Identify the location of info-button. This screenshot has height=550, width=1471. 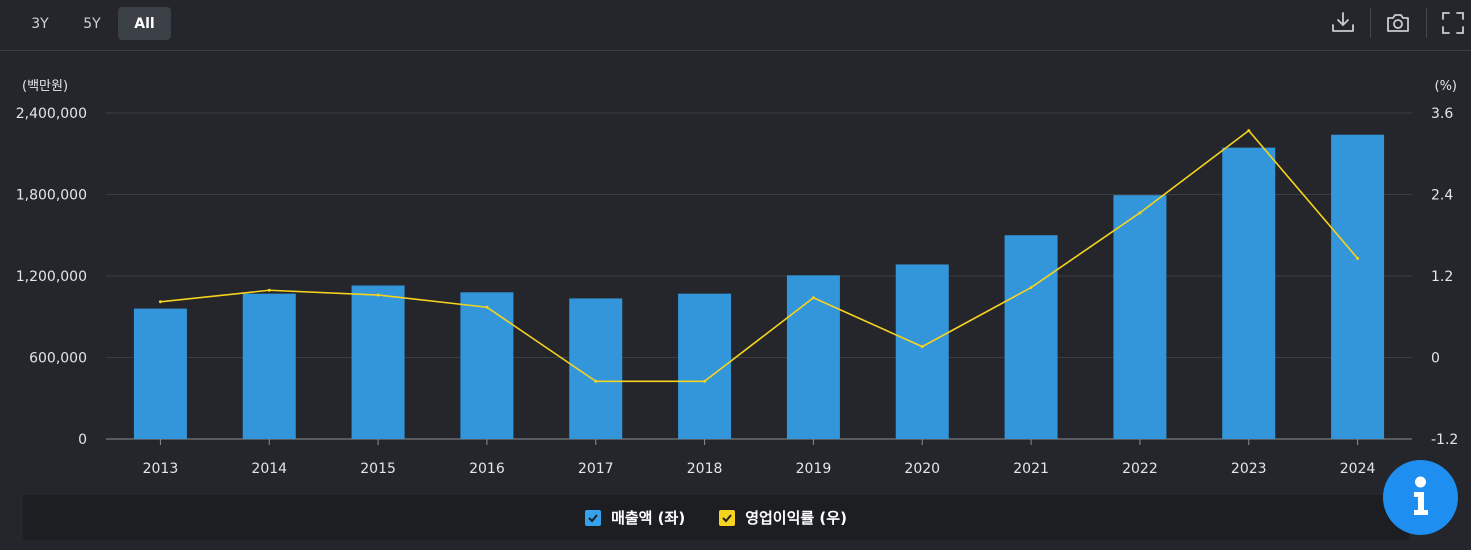
(1420, 497).